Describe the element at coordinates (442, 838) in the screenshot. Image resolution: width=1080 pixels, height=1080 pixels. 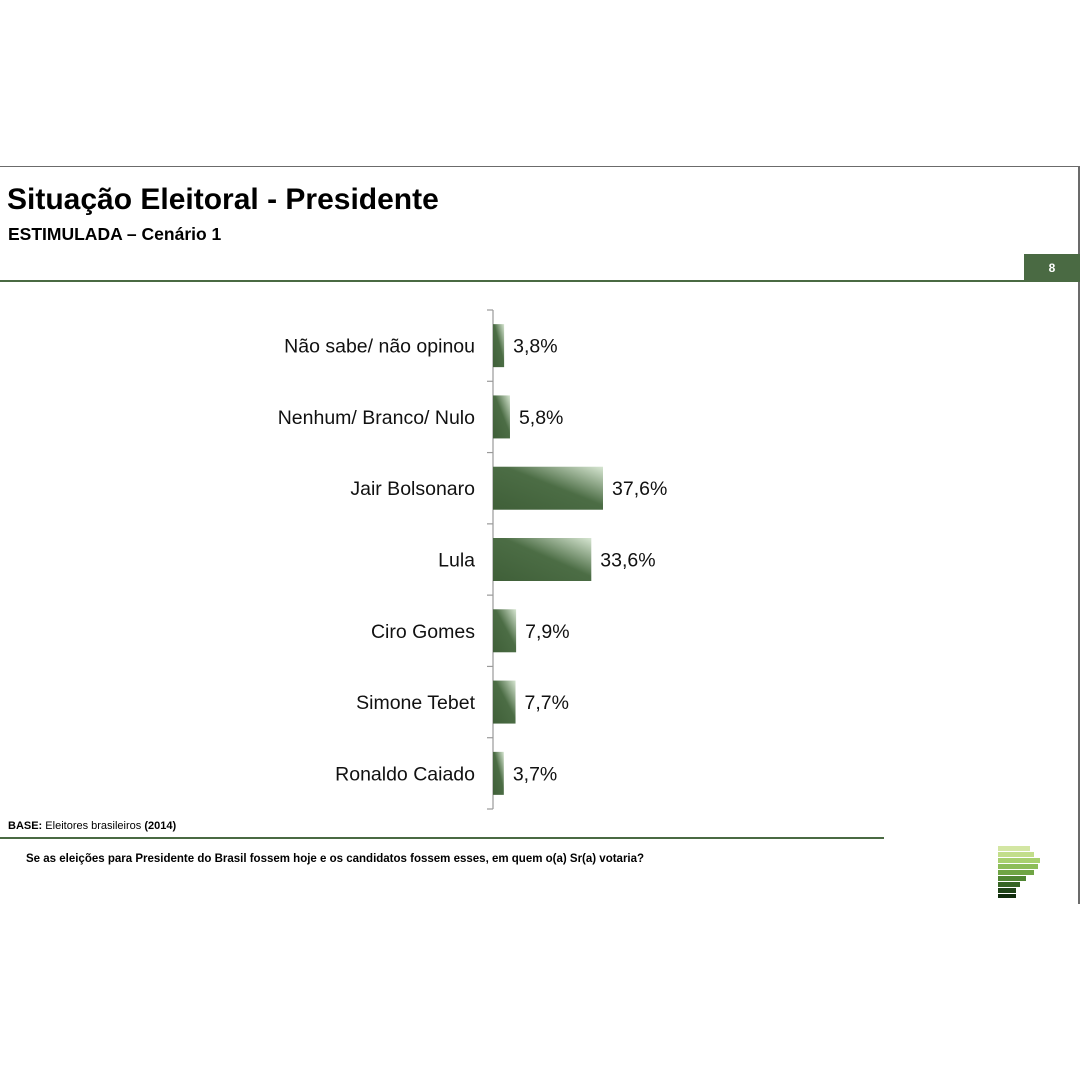
I see `footer-divider` at that location.